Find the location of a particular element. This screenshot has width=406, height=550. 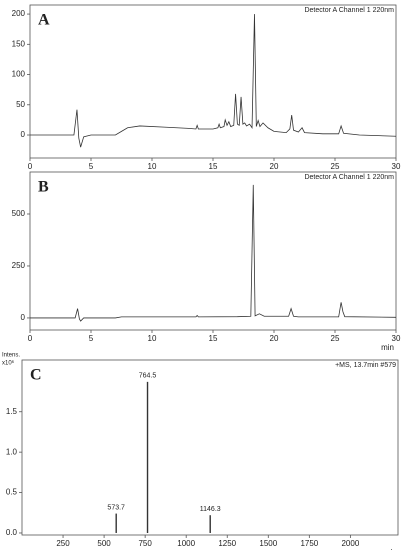

y-tick-label: 1.5 is located at coordinates (12, 411).